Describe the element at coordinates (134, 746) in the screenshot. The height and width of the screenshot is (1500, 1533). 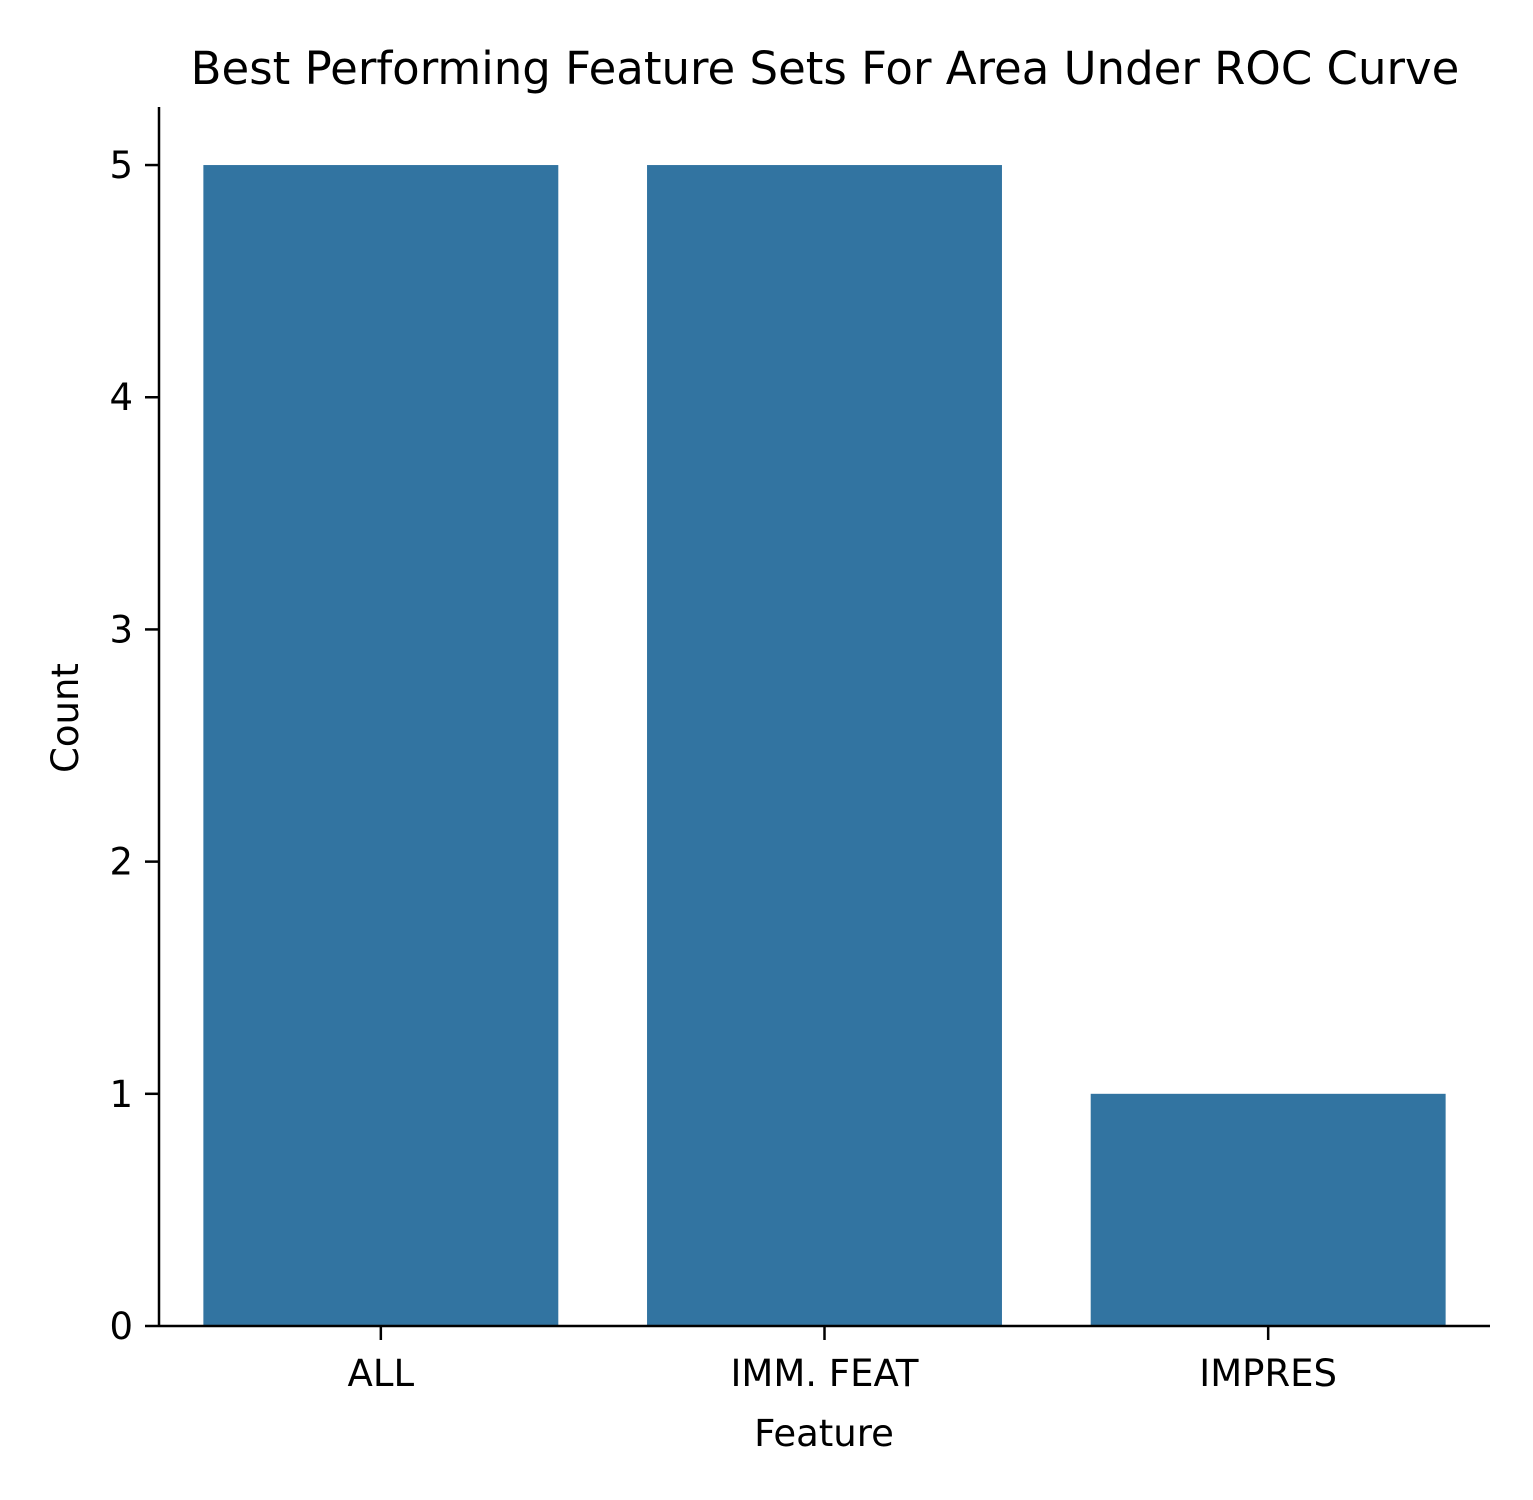
I see `y-axis-ticks: 0 1 2 3 4 5` at that location.